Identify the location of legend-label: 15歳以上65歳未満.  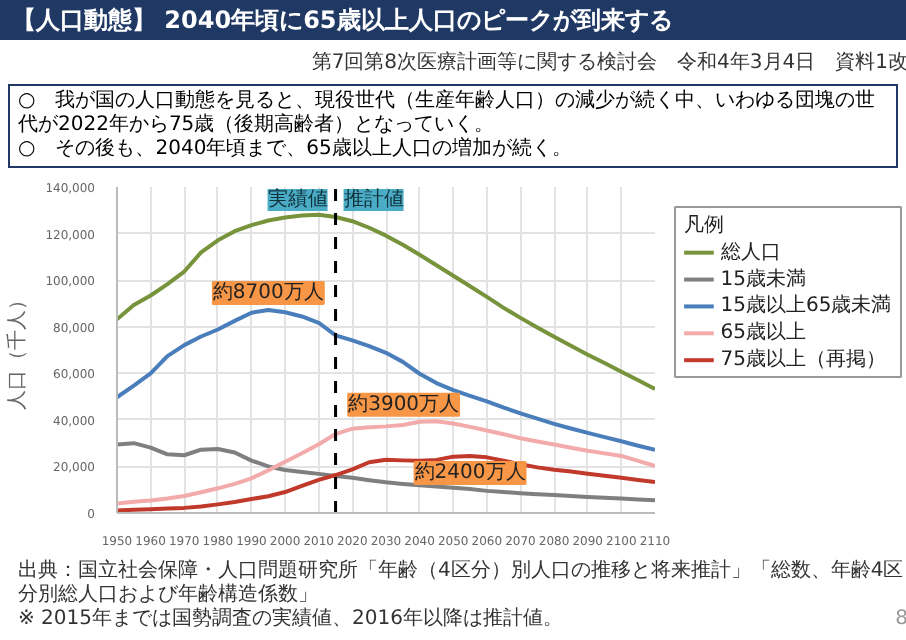
(806, 305).